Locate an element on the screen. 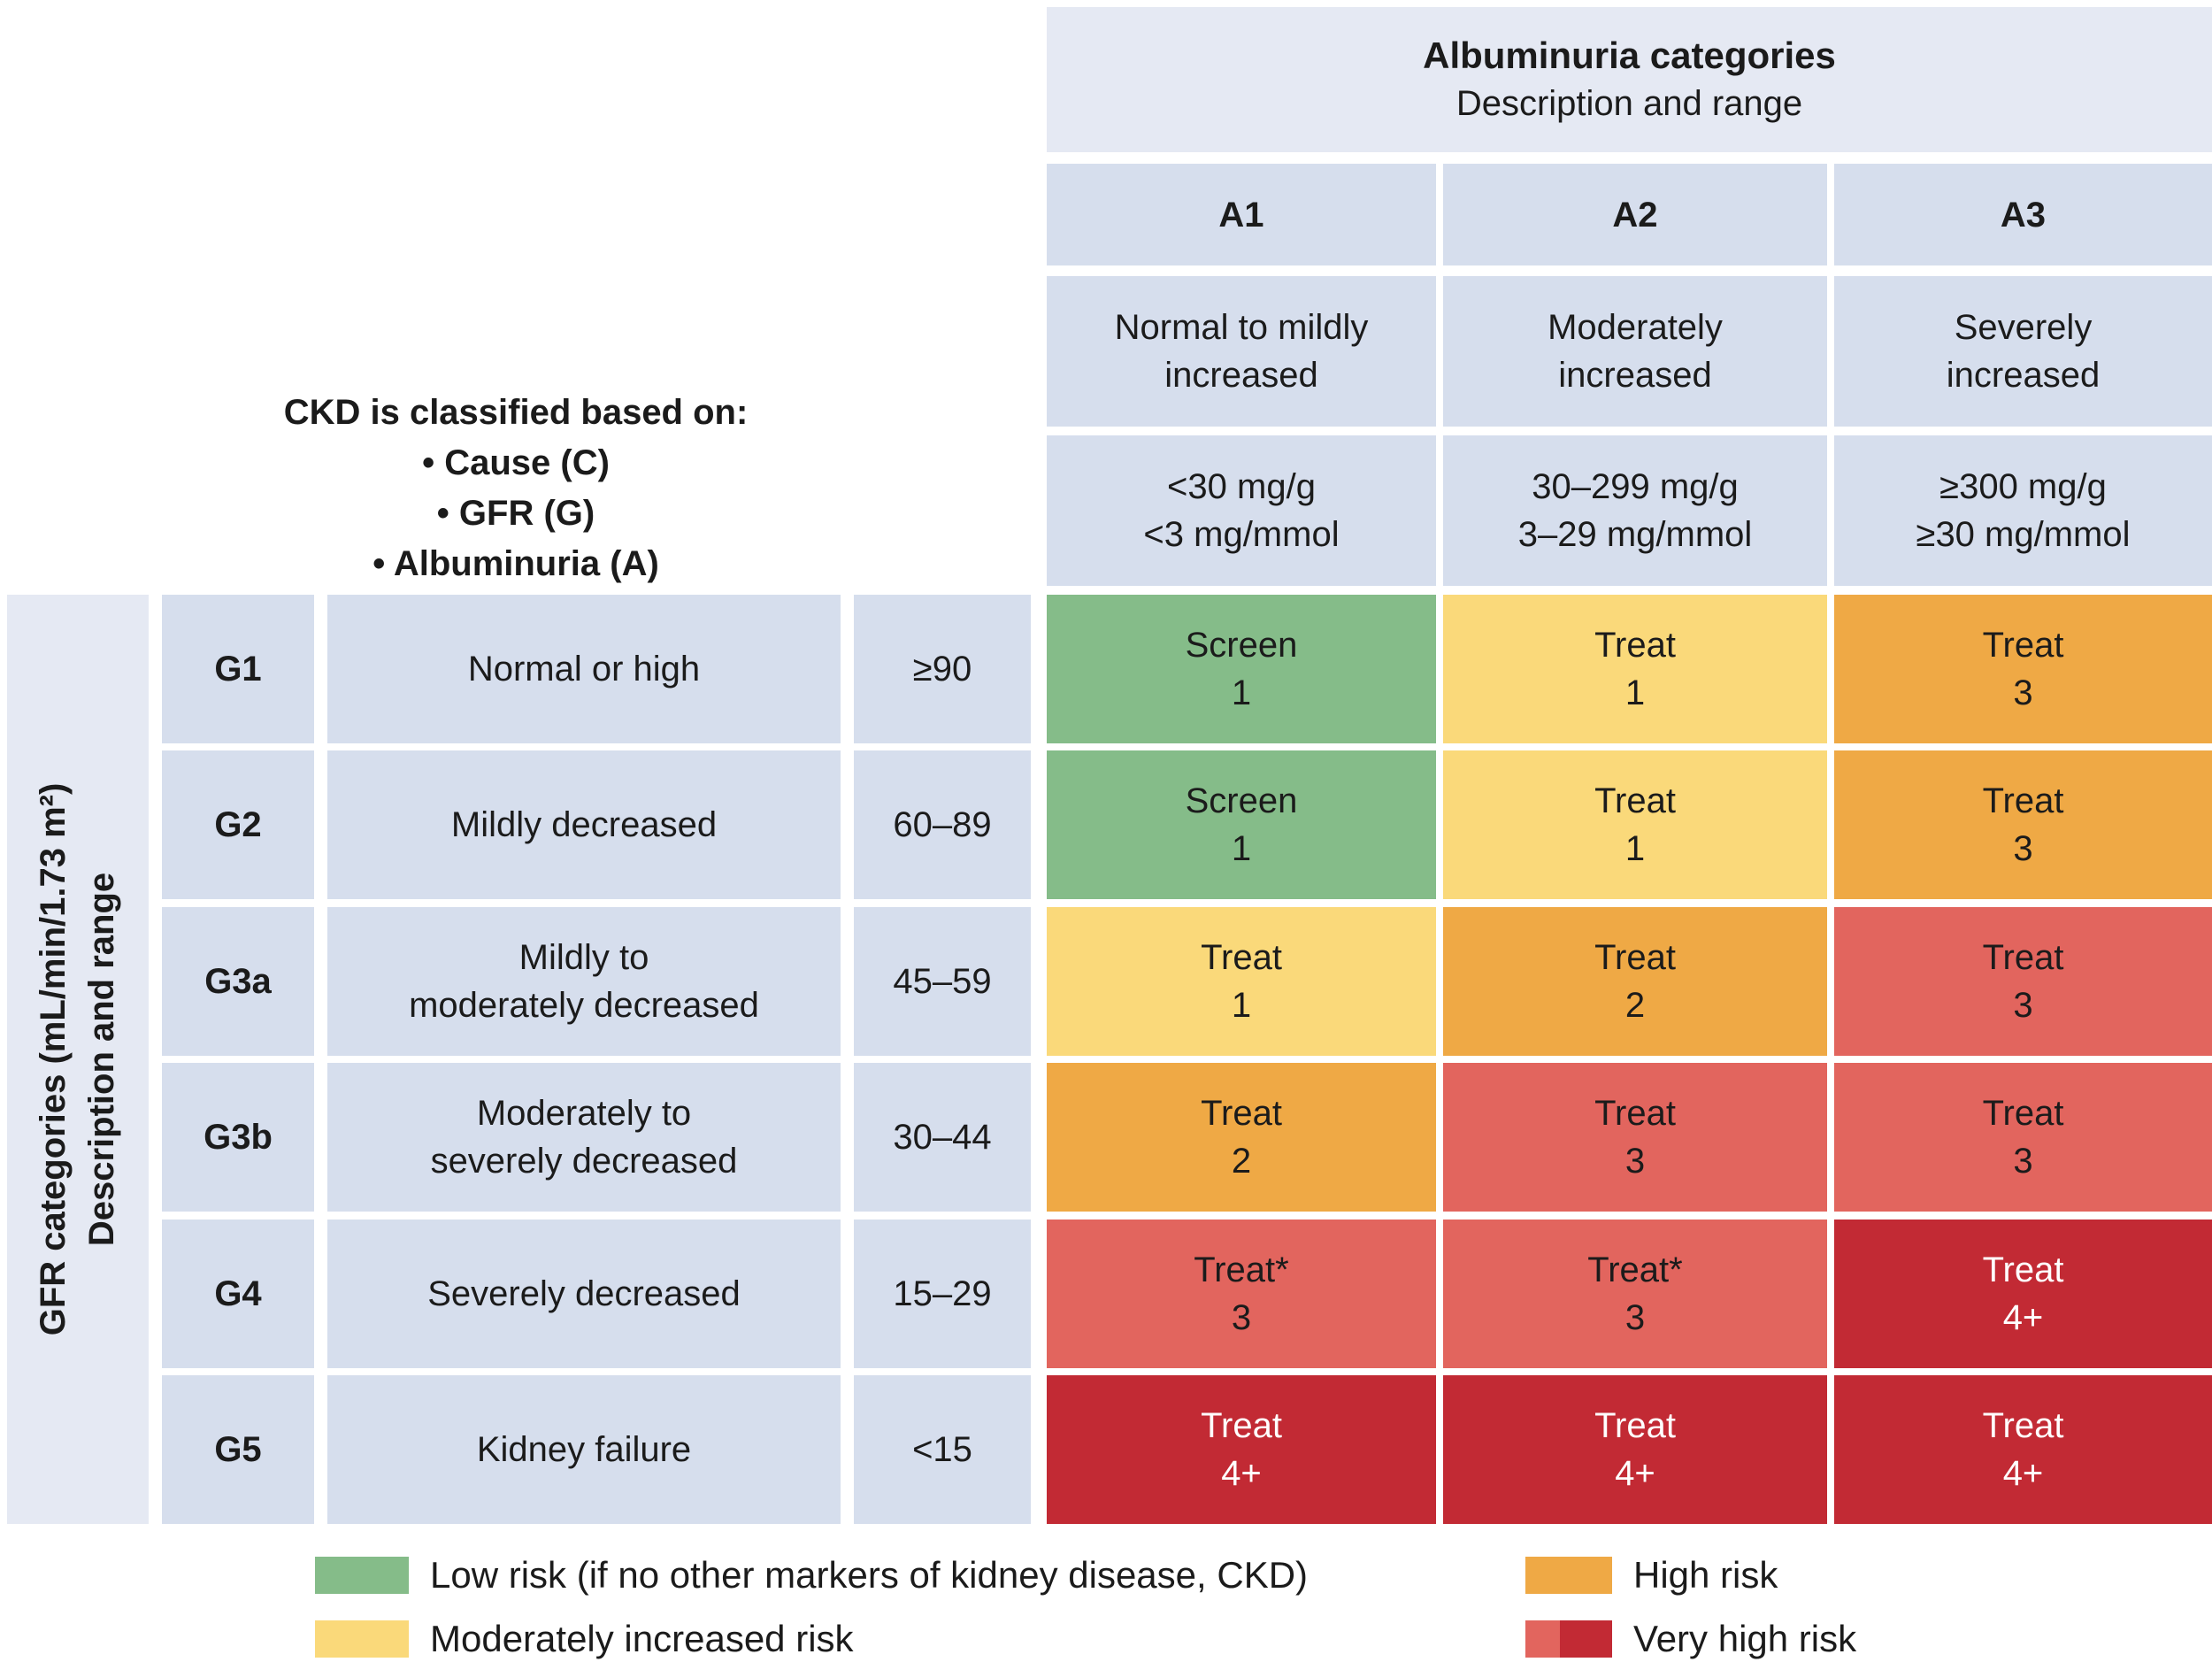 The height and width of the screenshot is (1662, 2212). g1-code: G1 is located at coordinates (238, 669).